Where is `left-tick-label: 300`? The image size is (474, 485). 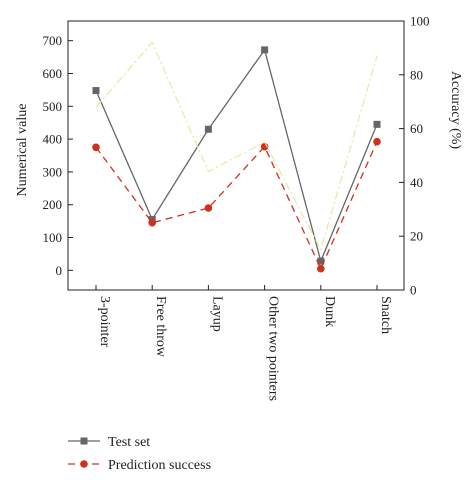 left-tick-label: 300 is located at coordinates (53, 171).